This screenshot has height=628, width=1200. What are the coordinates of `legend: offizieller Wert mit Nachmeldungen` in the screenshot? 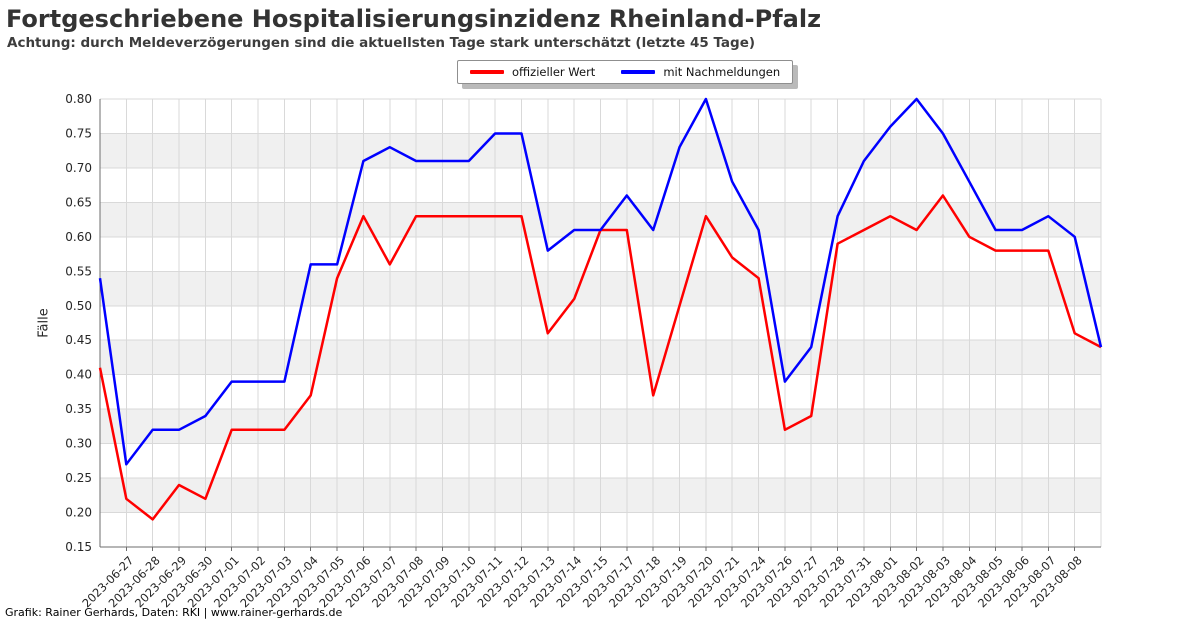 It's located at (625, 72).